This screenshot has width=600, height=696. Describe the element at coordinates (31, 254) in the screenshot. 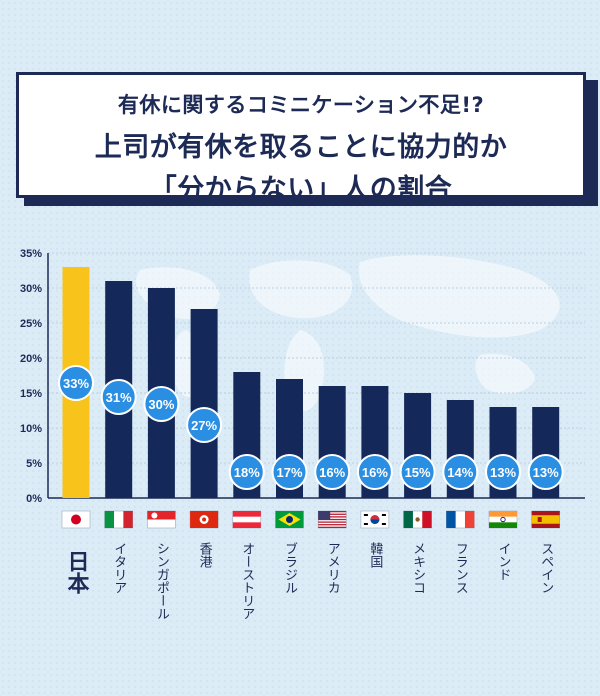

I see `y-tick-label: 35%` at that location.